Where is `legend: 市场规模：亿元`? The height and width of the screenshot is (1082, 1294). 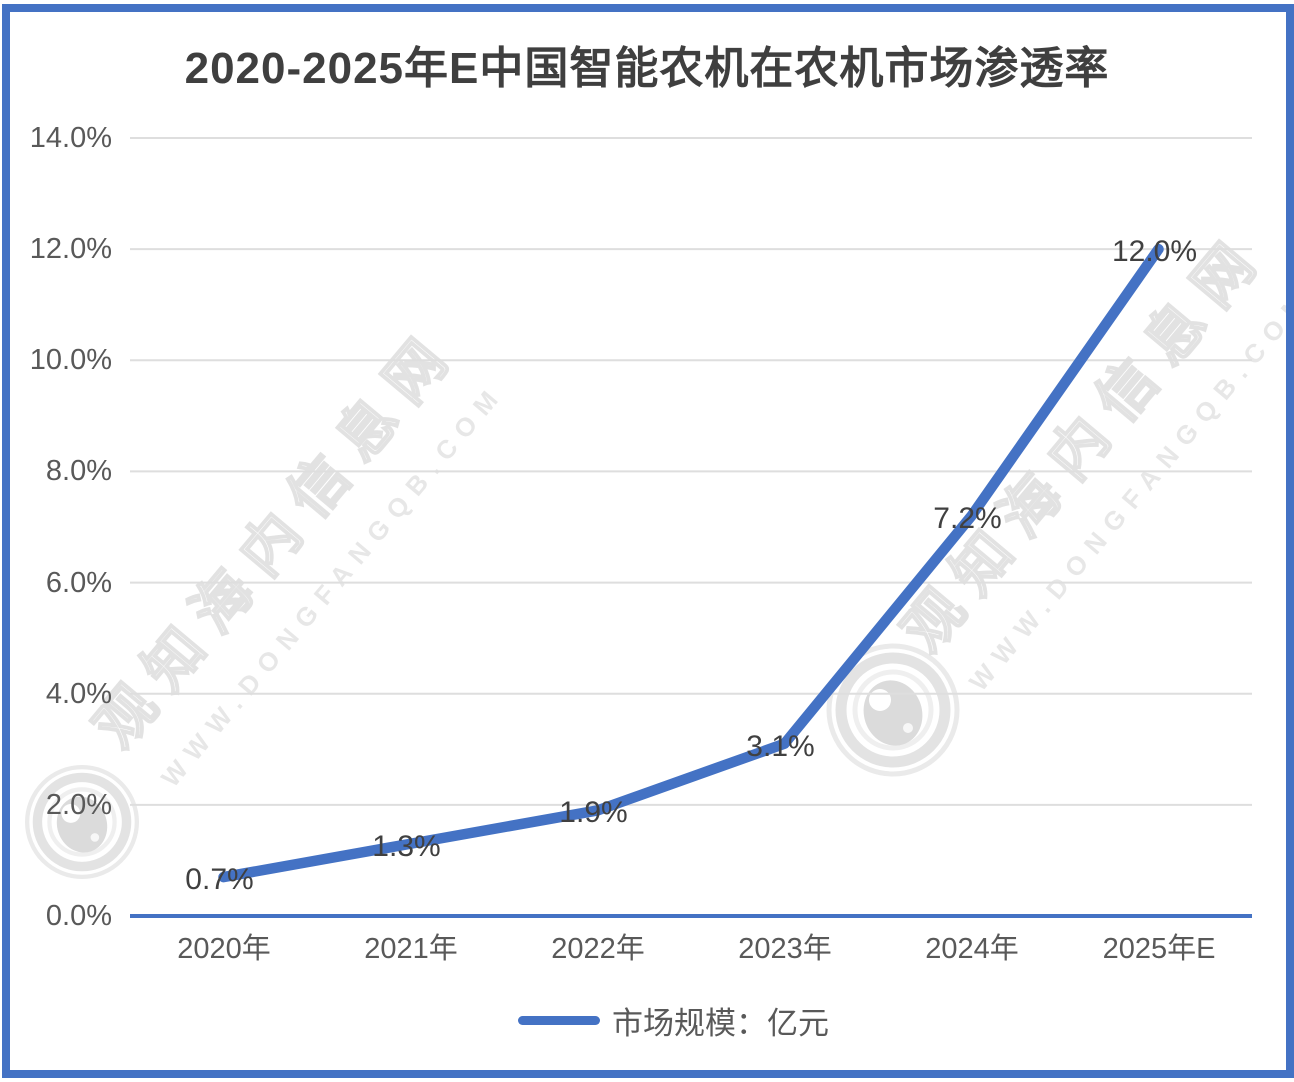 legend: 市场规模：亿元 is located at coordinates (673, 1020).